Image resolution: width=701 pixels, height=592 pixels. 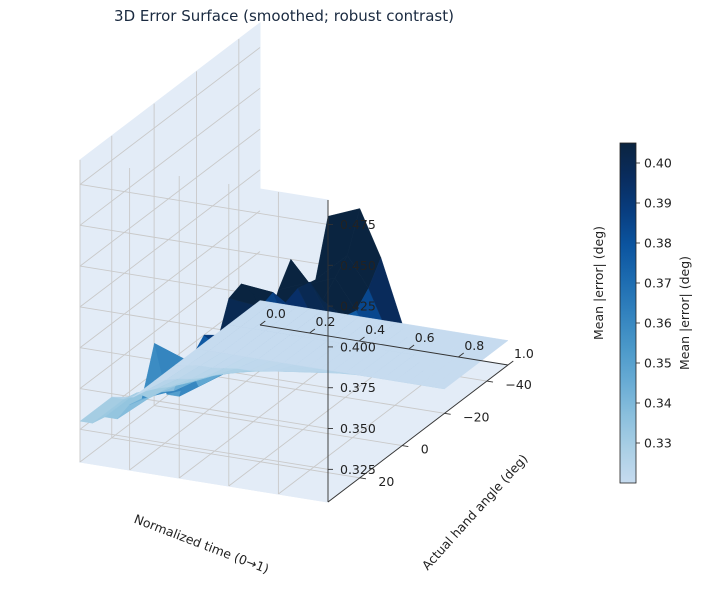 I want to click on z-tick-label: 0.400, so click(x=358, y=346).